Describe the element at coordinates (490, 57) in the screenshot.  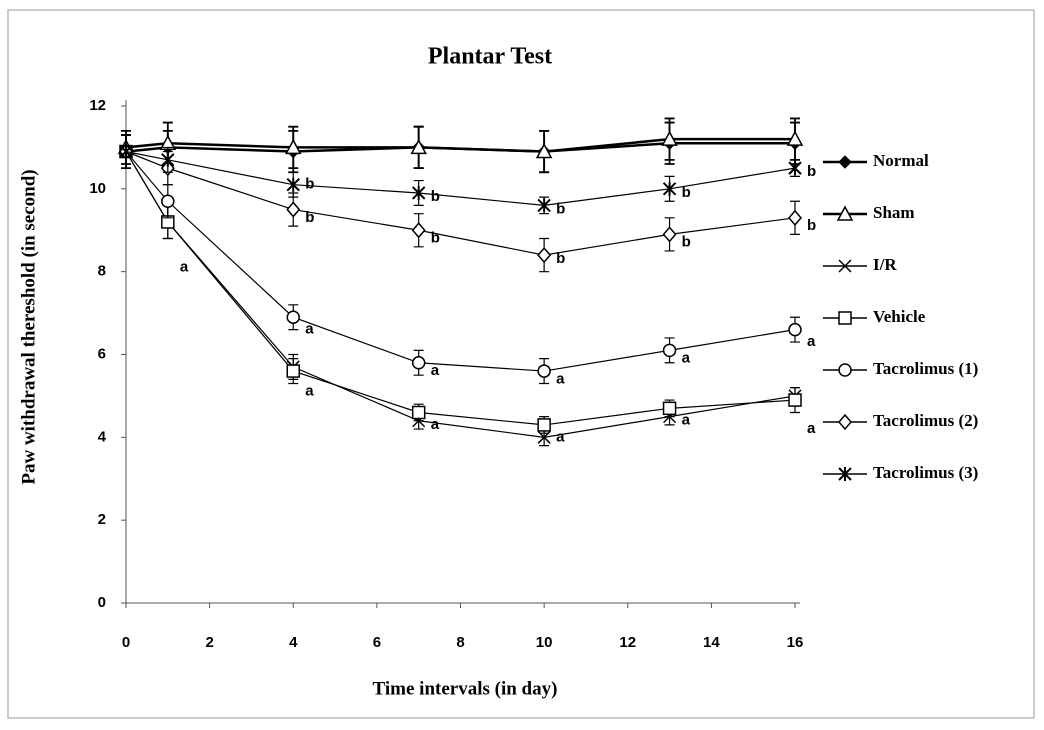
I see `chart-title: Plantar Test` at that location.